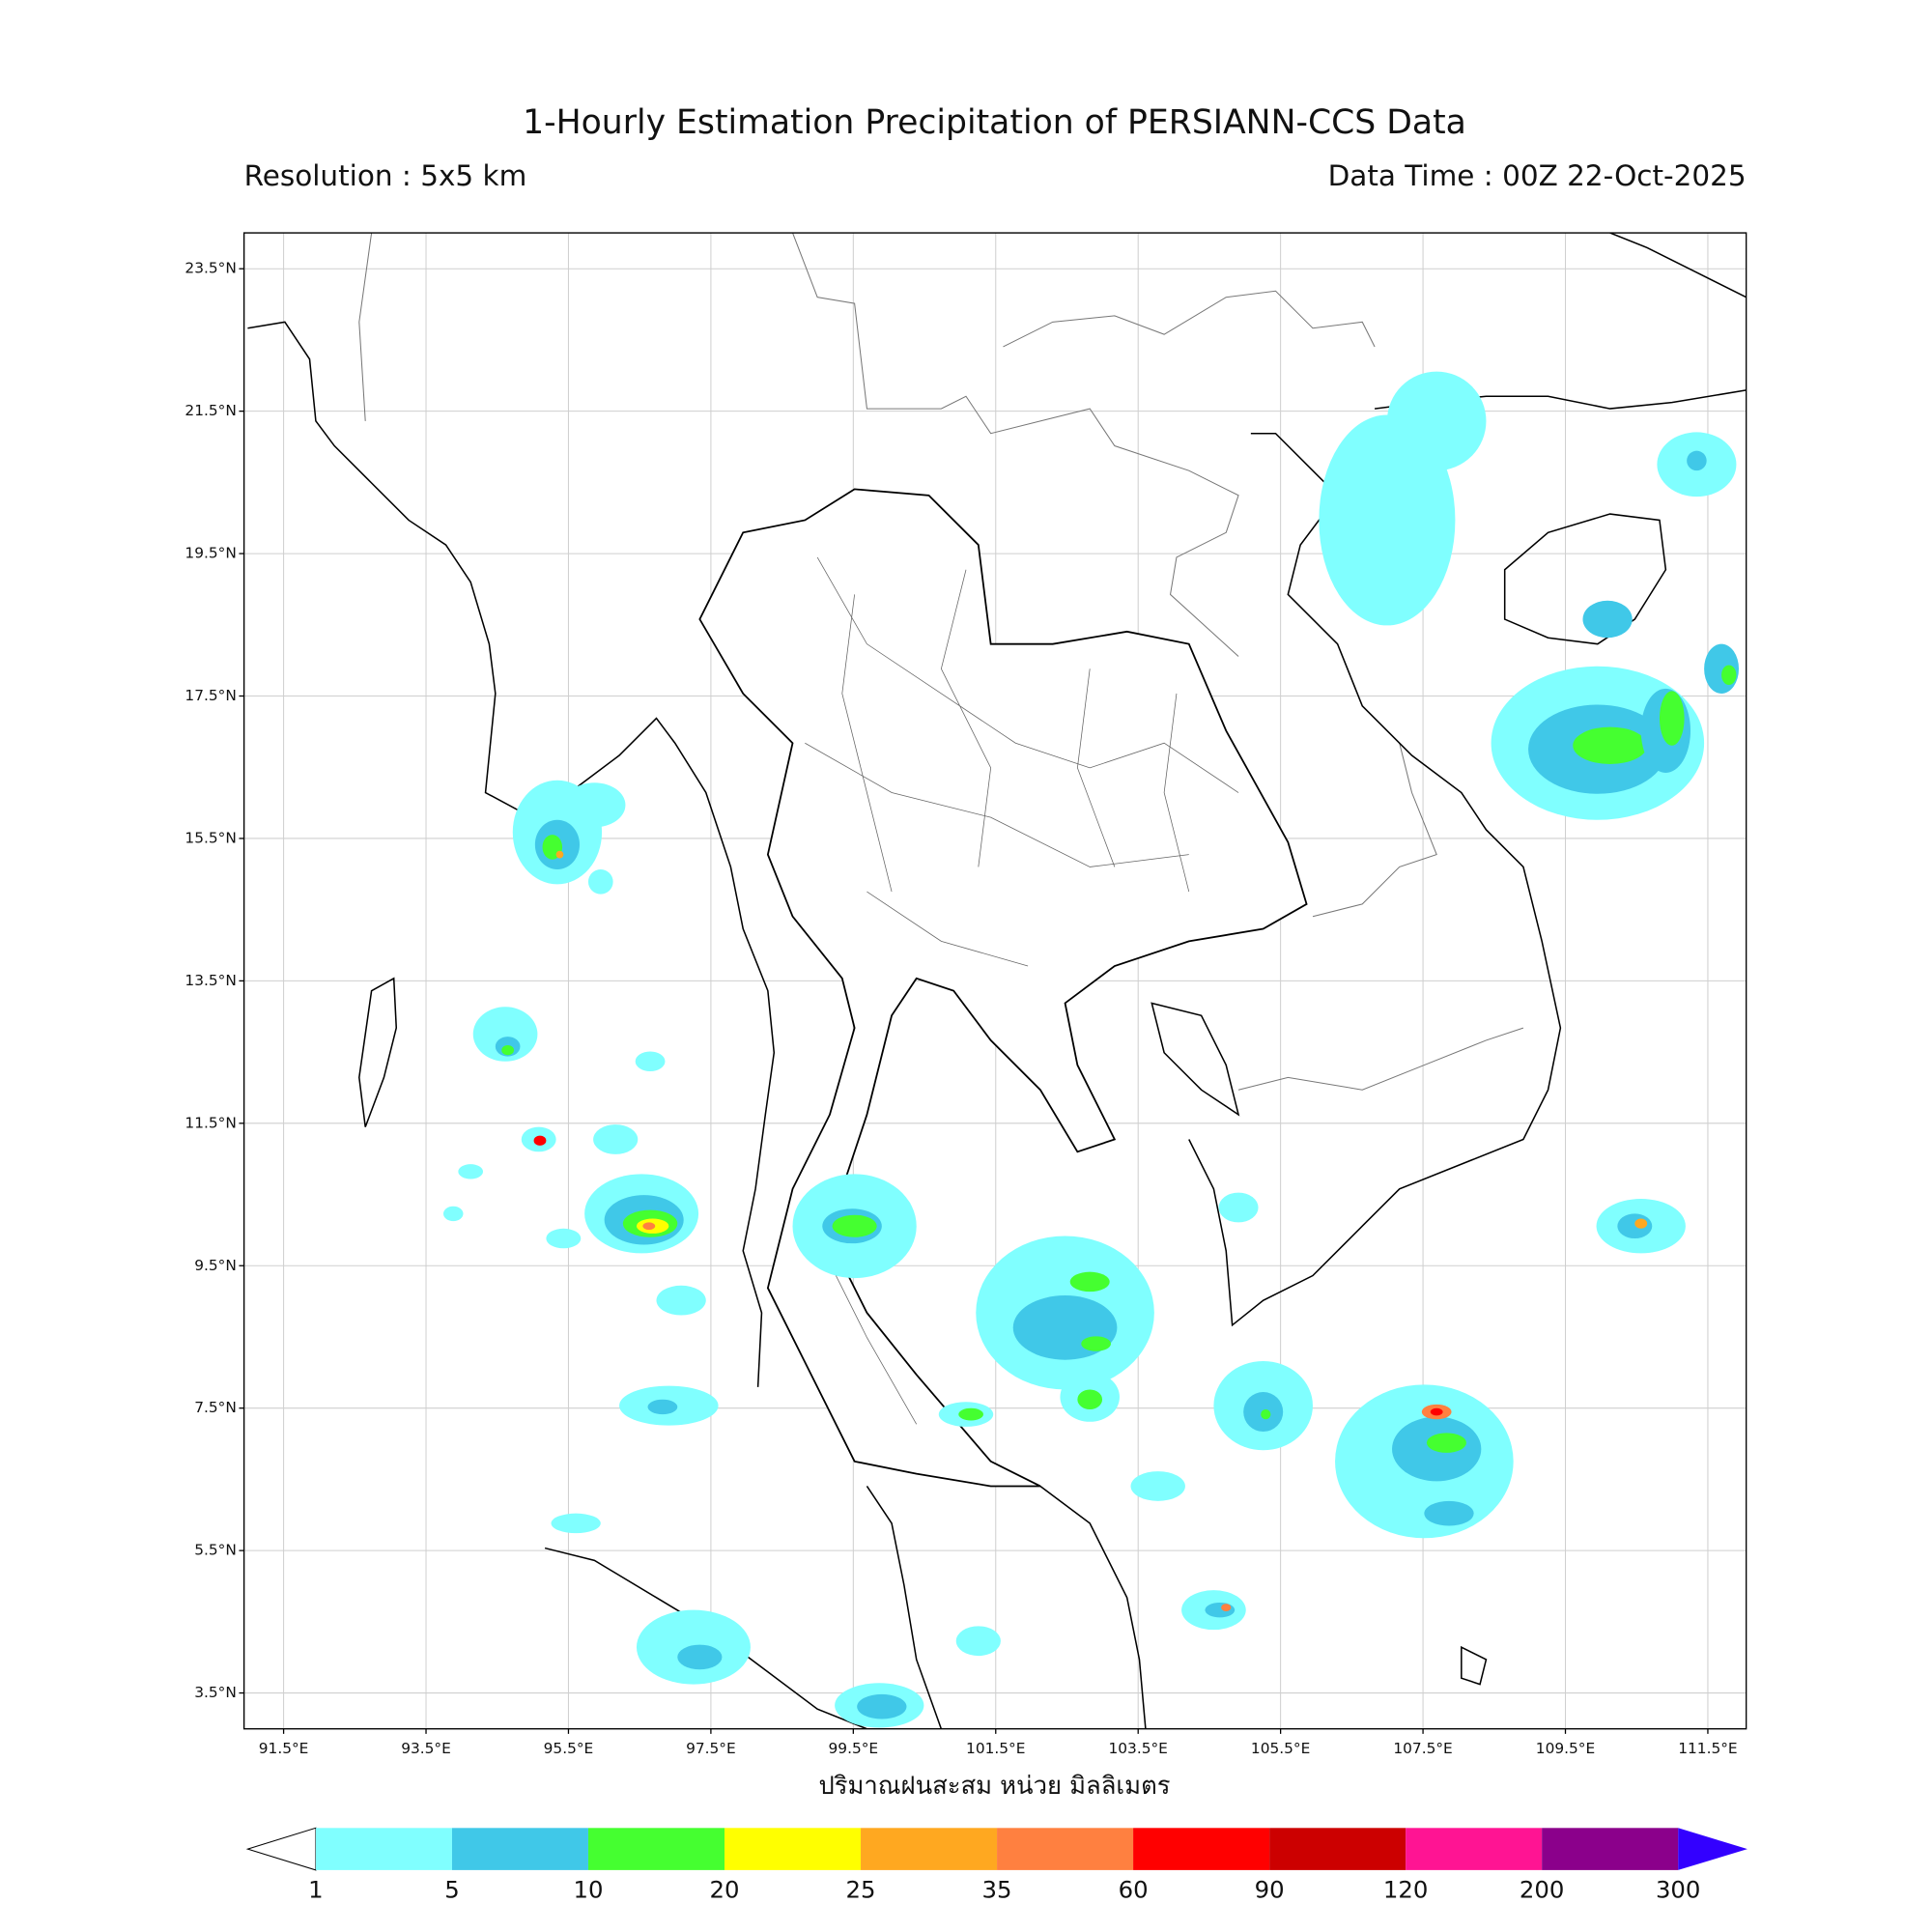 The image size is (1932, 1932). I want to click on colorbar-label: 10, so click(588, 1890).